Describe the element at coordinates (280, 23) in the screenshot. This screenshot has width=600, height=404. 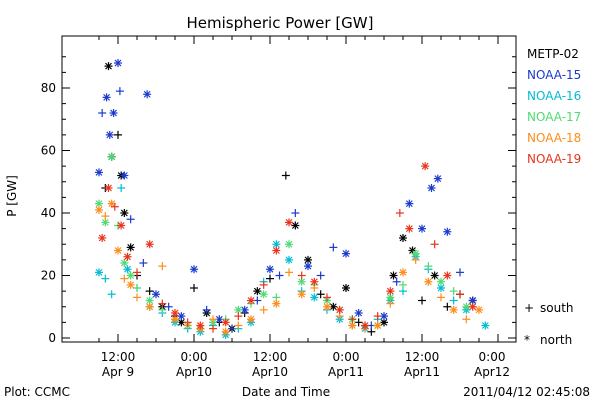
I see `chart-title: Hemispheric Power [GW]` at that location.